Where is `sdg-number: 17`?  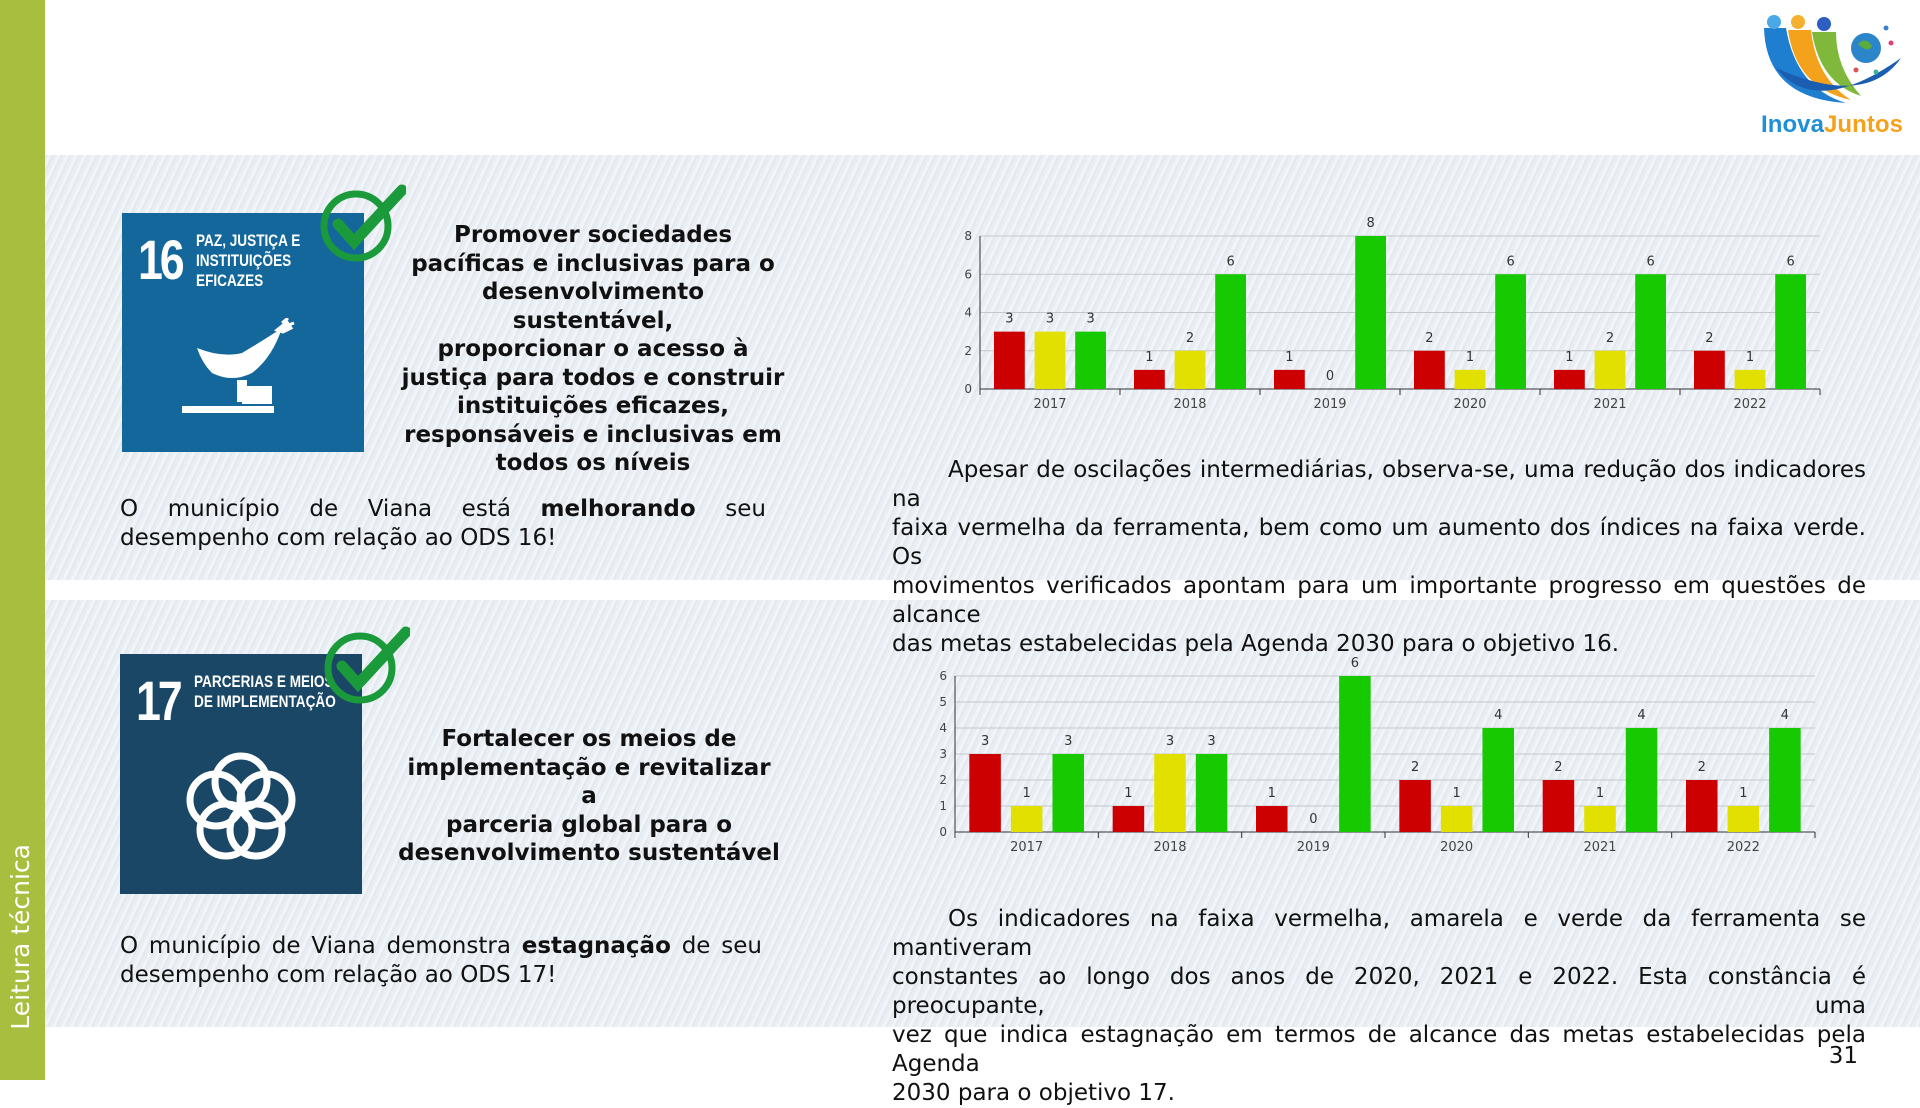
sdg-number: 17 is located at coordinates (159, 700).